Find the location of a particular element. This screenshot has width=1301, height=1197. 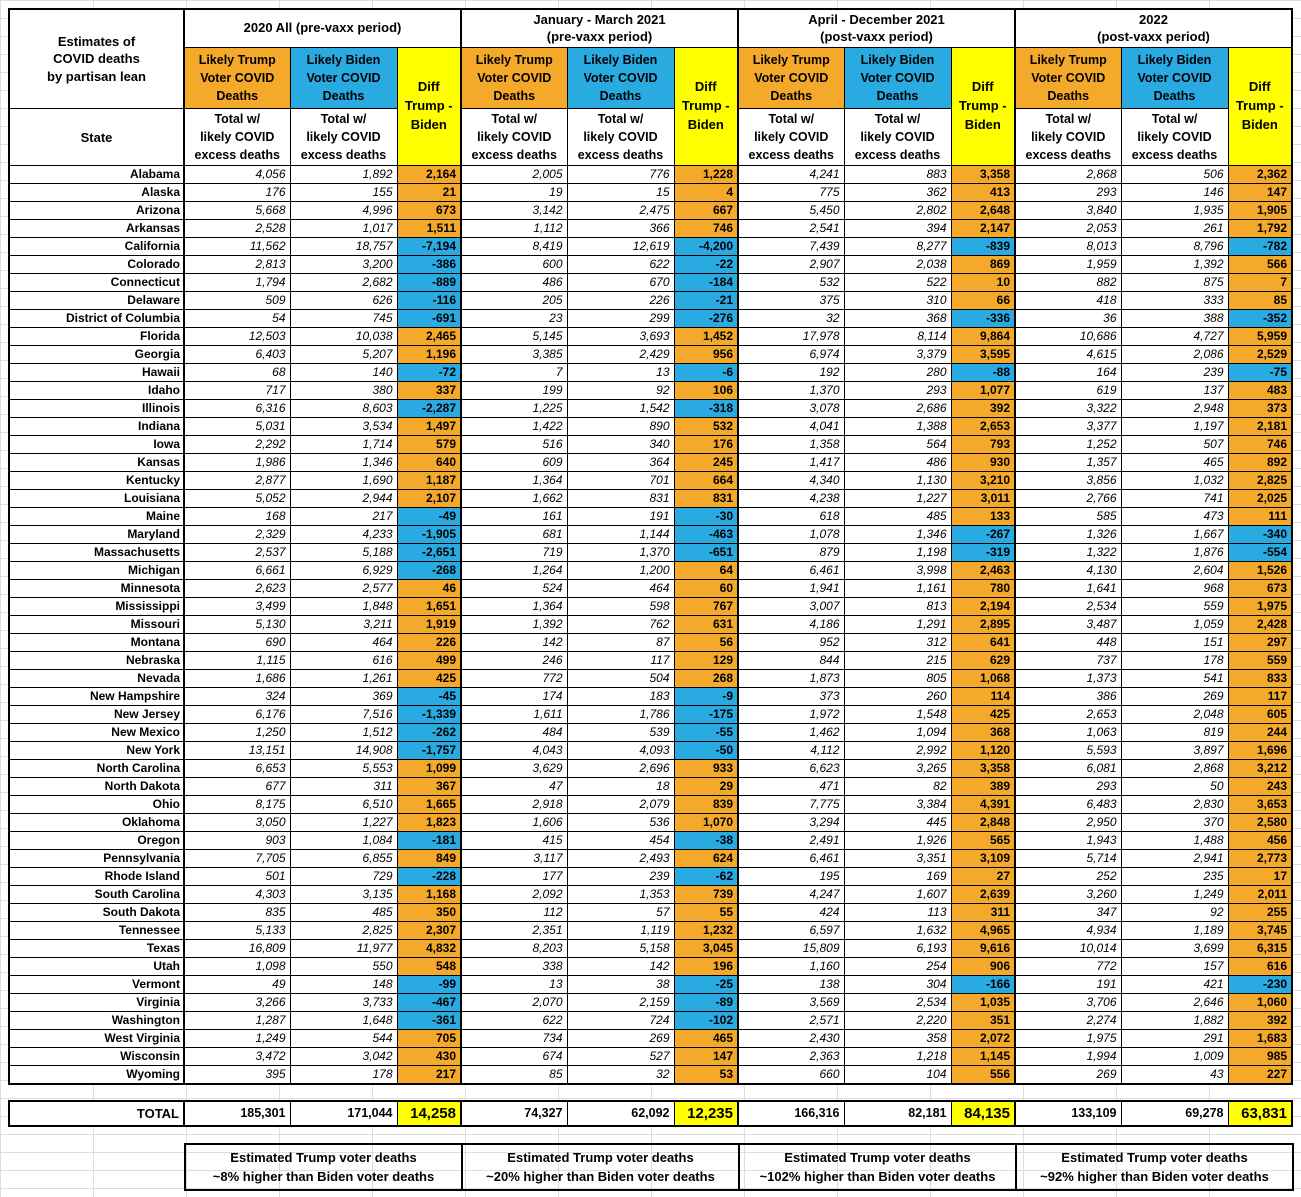

diff-cell: 4,832 is located at coordinates (429, 948).